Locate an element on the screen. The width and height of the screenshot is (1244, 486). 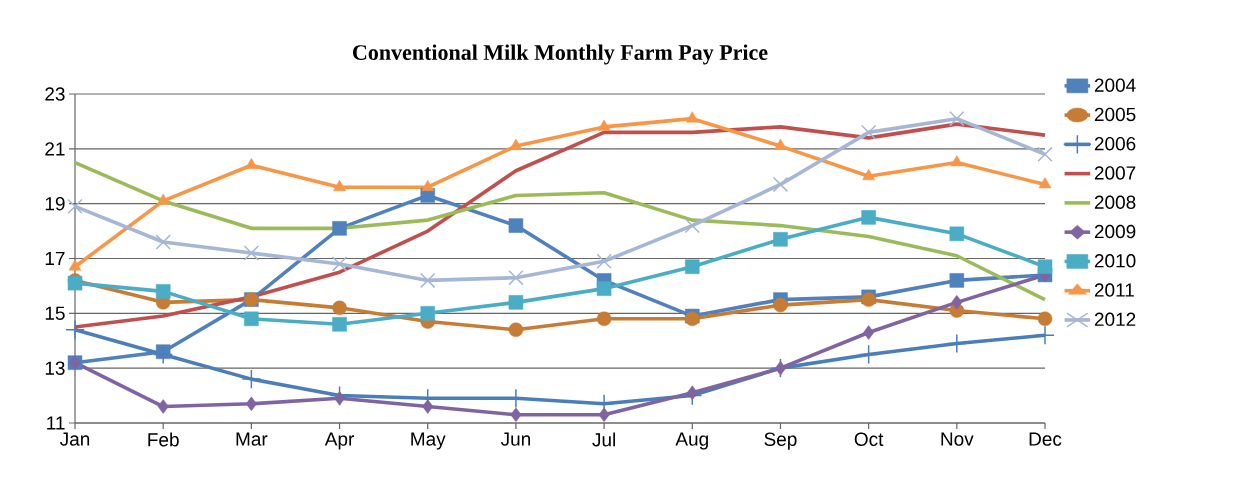
chart-title: Conventional Milk Monthly Farm Pay Price is located at coordinates (560, 54).